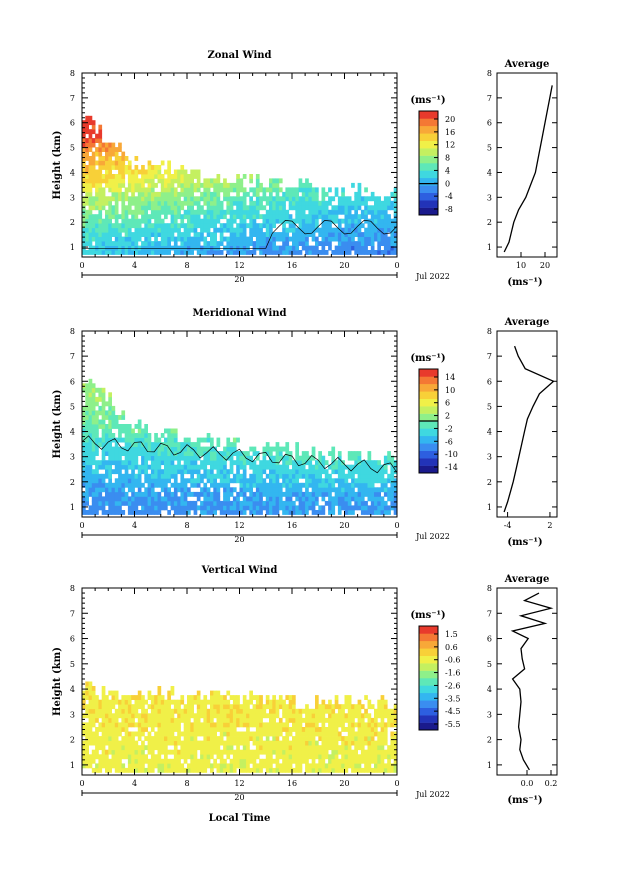 The height and width of the screenshot is (873, 618). Describe the element at coordinates (527, 64) in the screenshot. I see `average-title: Average` at that location.